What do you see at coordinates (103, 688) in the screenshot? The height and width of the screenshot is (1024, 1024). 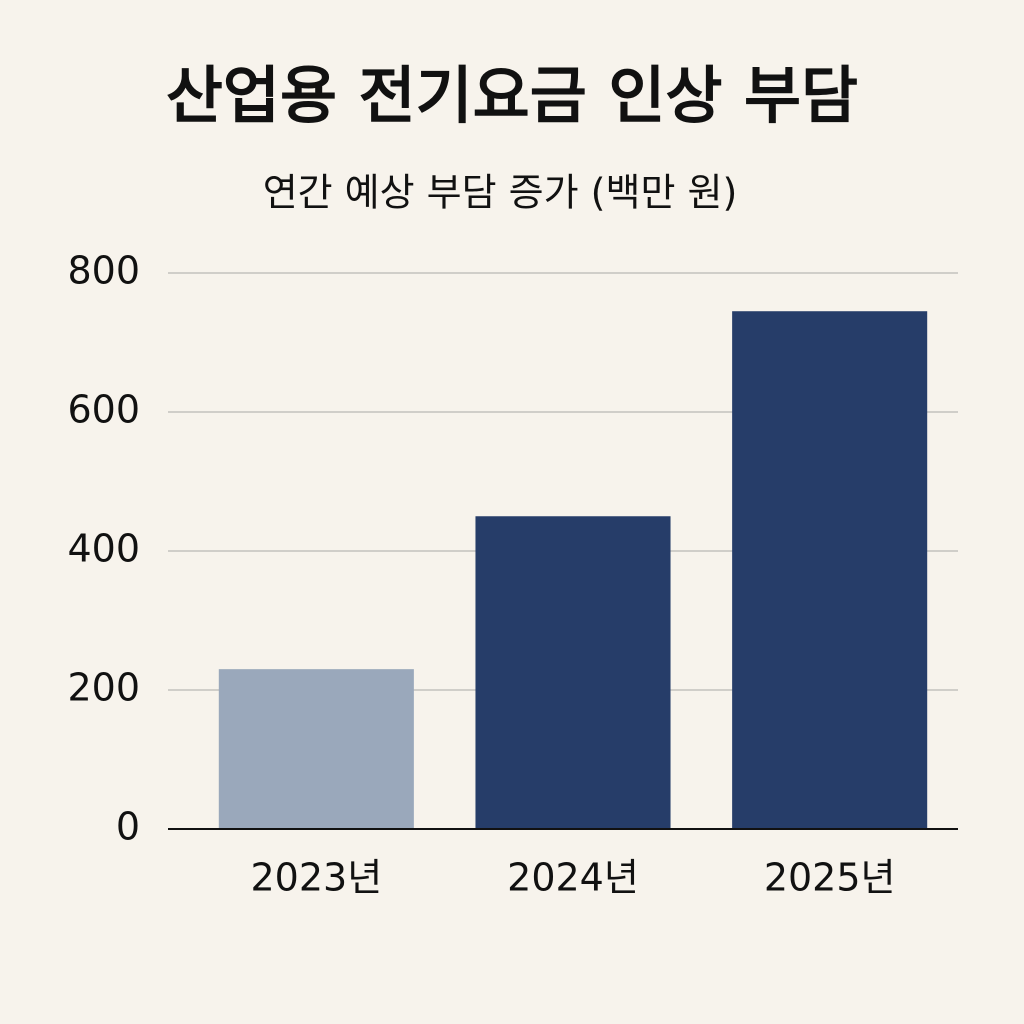 I see `y-tick-label: 200` at bounding box center [103, 688].